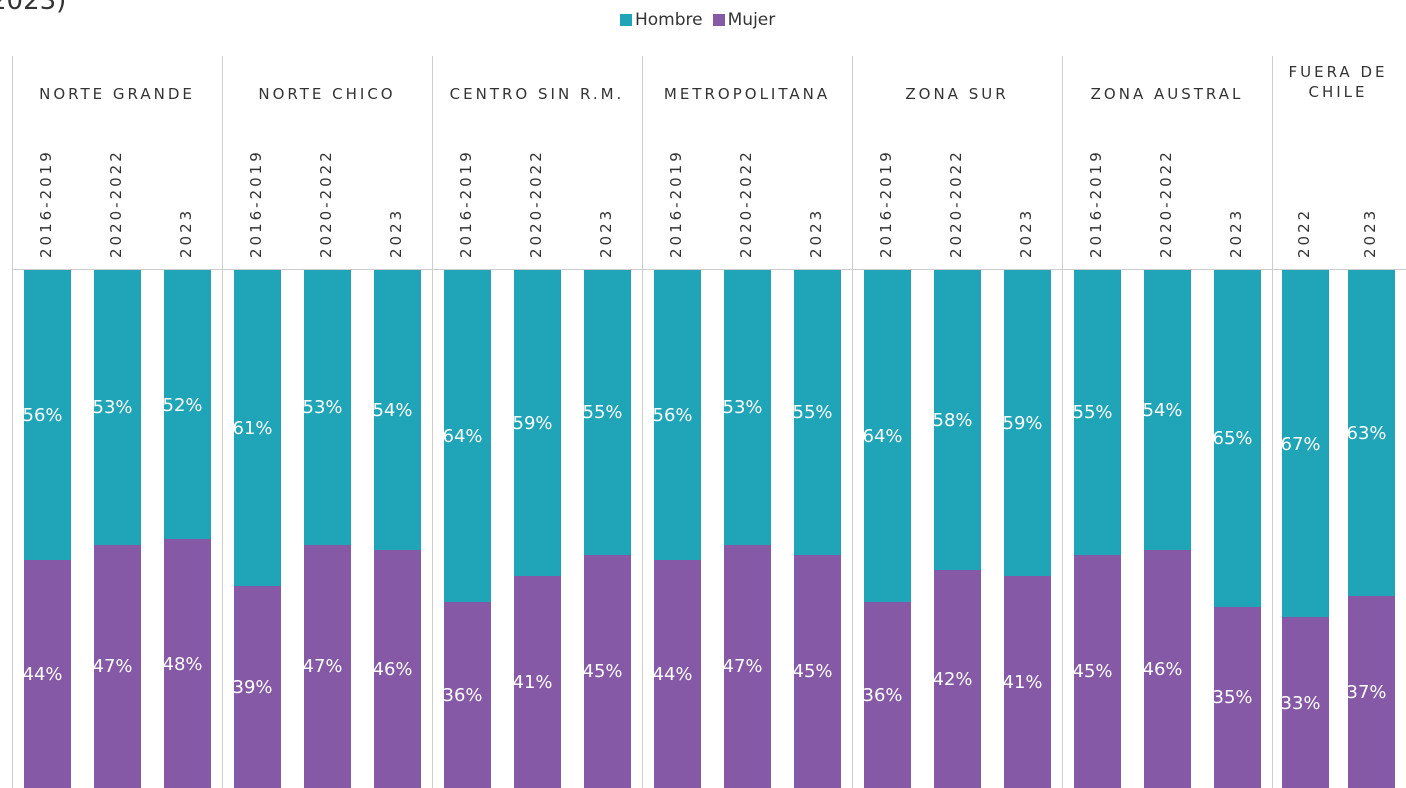 The width and height of the screenshot is (1406, 788). What do you see at coordinates (1338, 82) in the screenshot?
I see `group-label: FUERA DE CHILE` at bounding box center [1338, 82].